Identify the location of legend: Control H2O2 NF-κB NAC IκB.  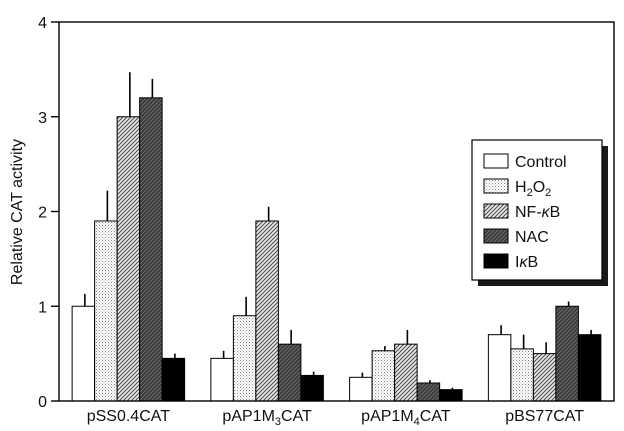
(539, 212).